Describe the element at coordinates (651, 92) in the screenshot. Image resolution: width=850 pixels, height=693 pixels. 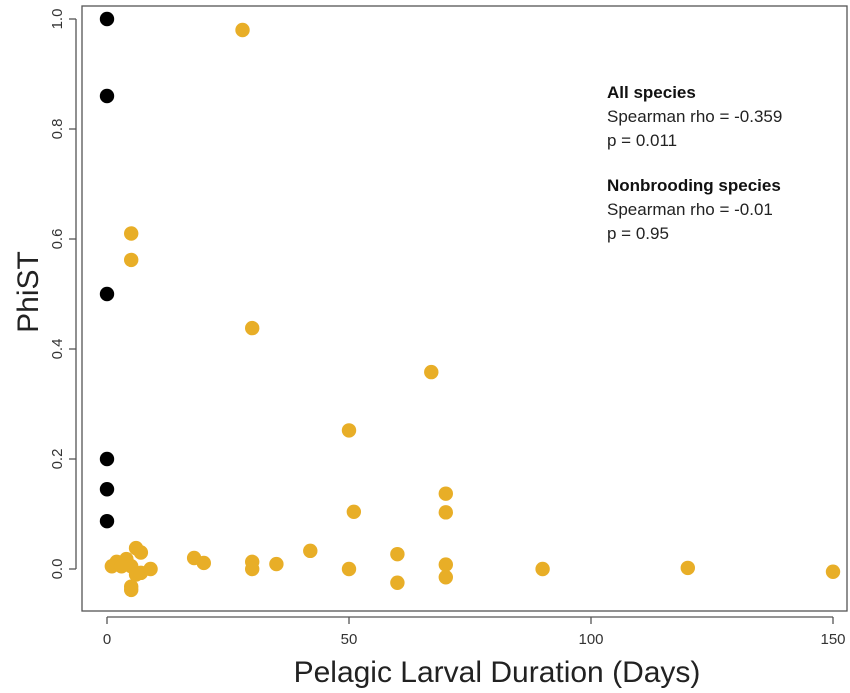
I see `annotation-all-title: All species` at that location.